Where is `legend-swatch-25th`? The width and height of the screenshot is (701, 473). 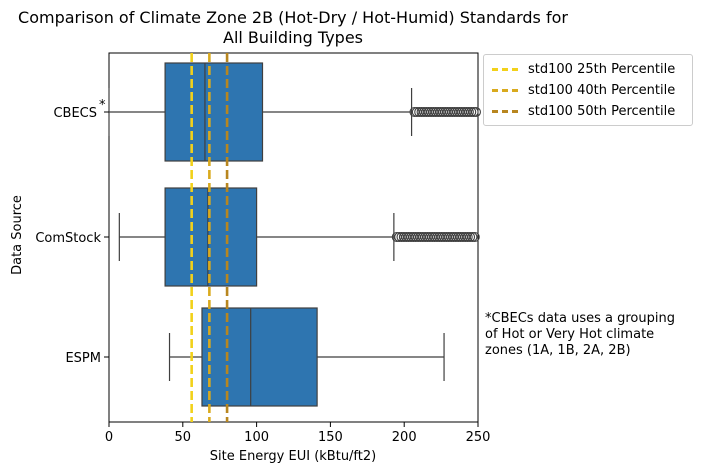
legend-swatch-25th is located at coordinates (505, 69).